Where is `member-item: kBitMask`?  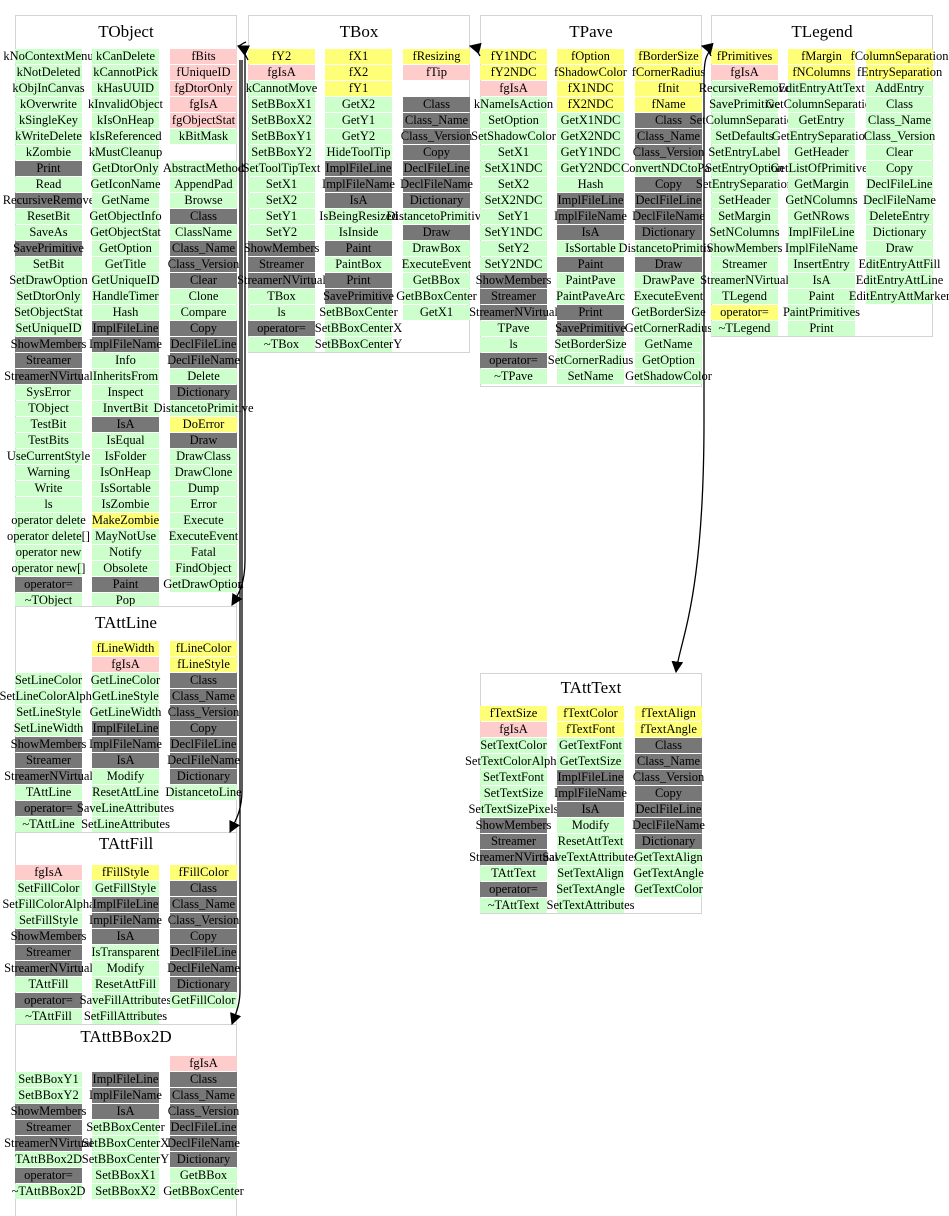 member-item: kBitMask is located at coordinates (203, 136).